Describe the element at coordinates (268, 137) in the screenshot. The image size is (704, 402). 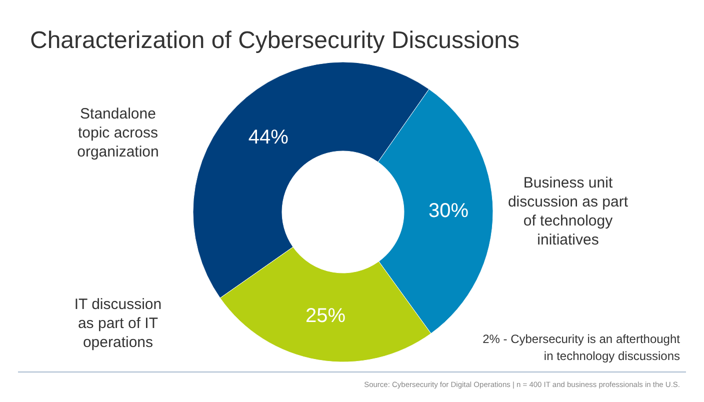
I see `data-label: 44%` at that location.